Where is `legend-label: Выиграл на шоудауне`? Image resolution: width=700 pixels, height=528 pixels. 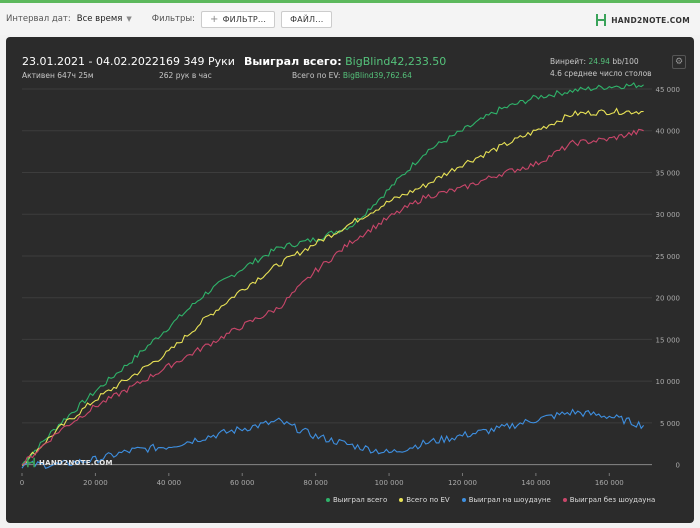 legend-label: Выиграл на шоудауне is located at coordinates (509, 500).